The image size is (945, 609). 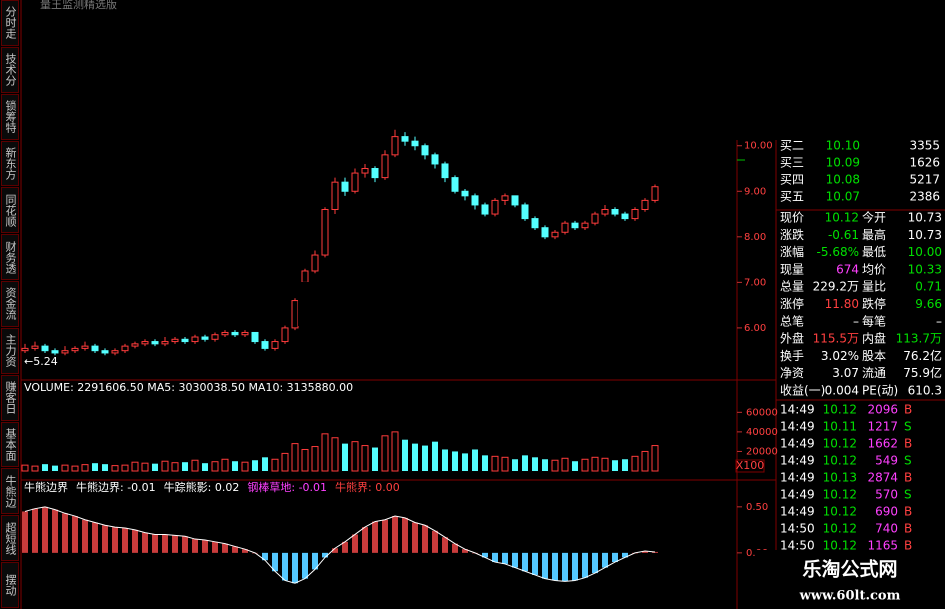 I want to click on side-tab: 牛熊边界, so click(x=10, y=491).